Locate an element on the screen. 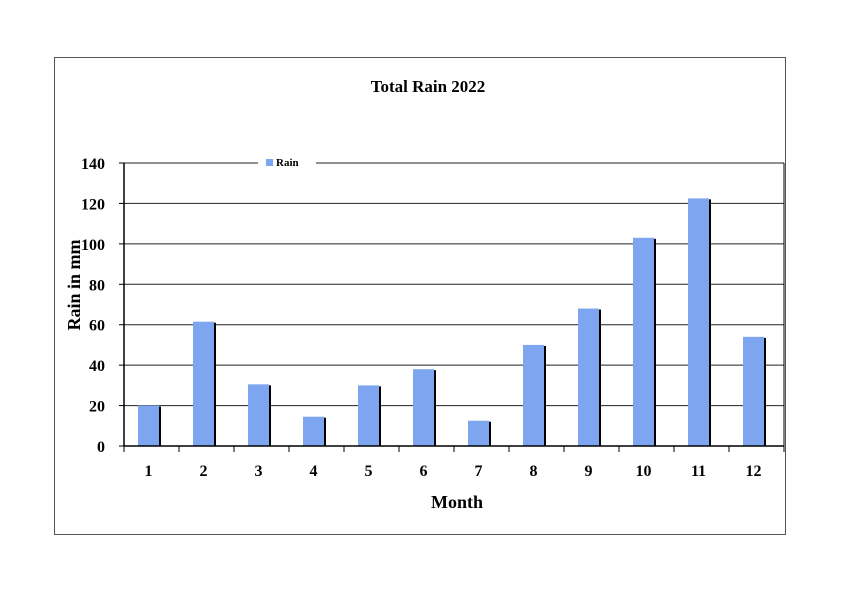 This screenshot has height=595, width=841. x-tick-label: 5 is located at coordinates (369, 471).